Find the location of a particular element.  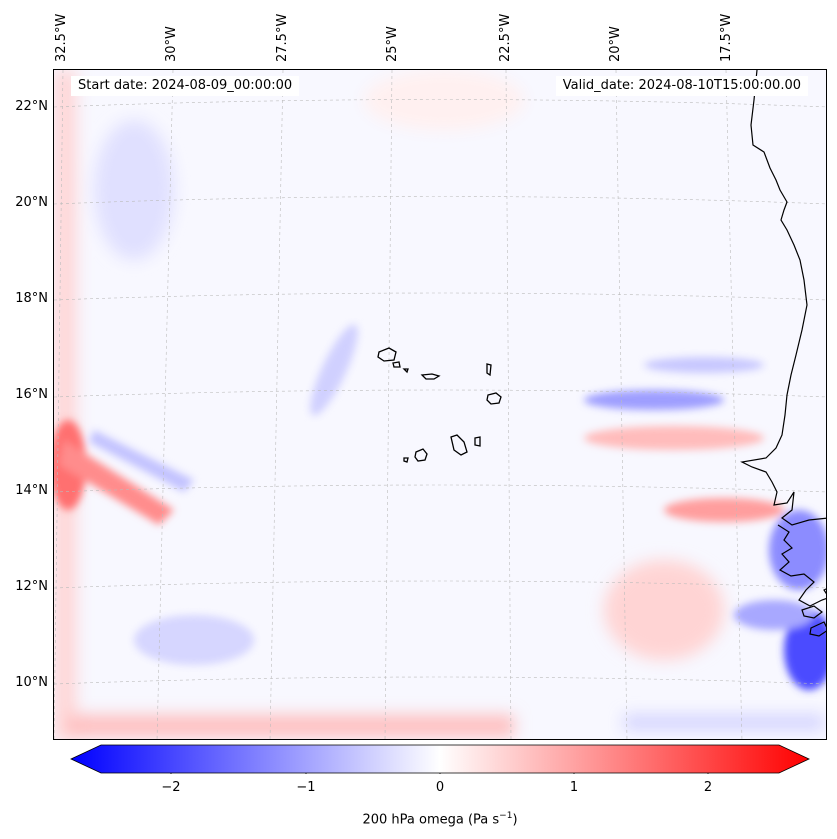

lon-label-20w: 20°W is located at coordinates (615, 44).